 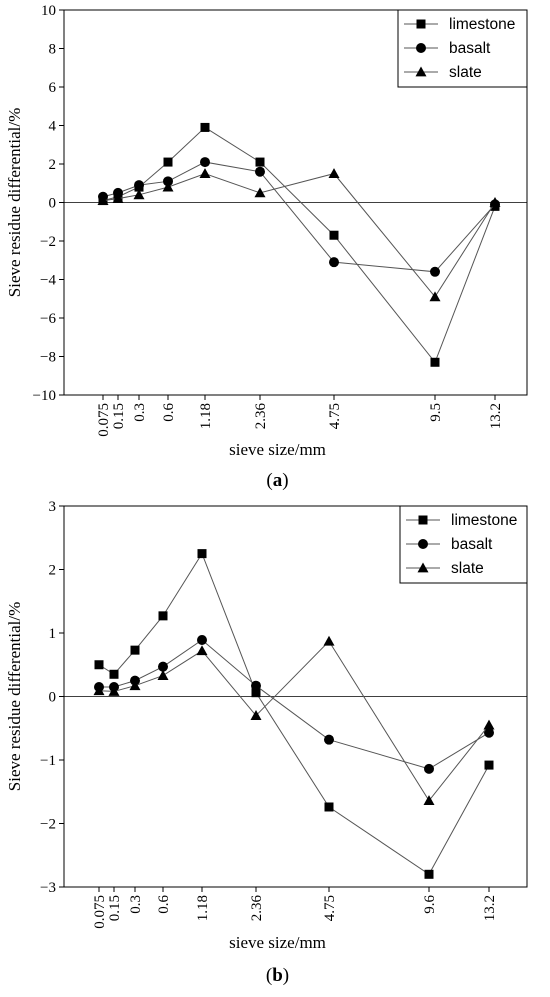 I want to click on legend-label-slate: slate, so click(x=467, y=568).